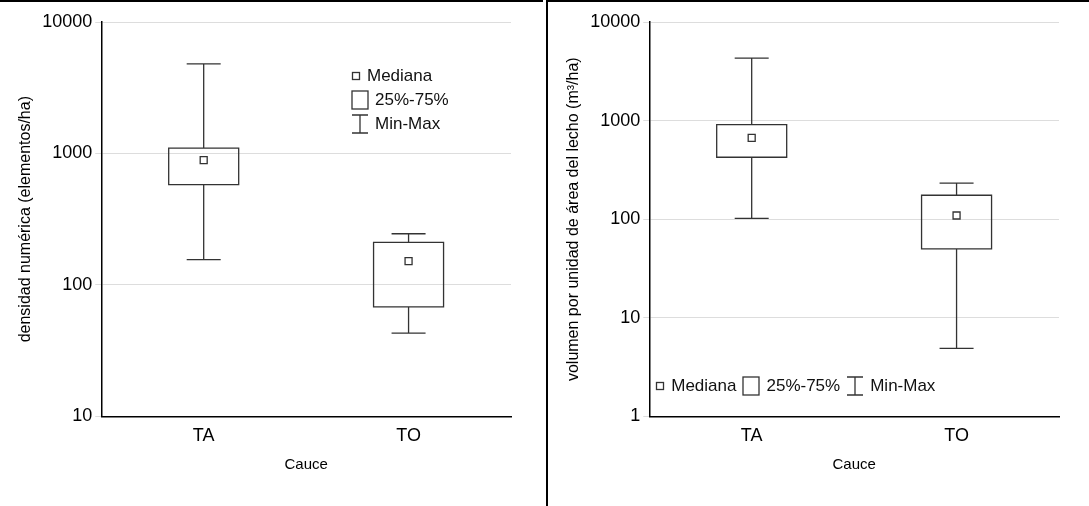  What do you see at coordinates (25, 219) in the screenshot?
I see `y-axis-title: densidad numérica (elementos/ha)` at bounding box center [25, 219].